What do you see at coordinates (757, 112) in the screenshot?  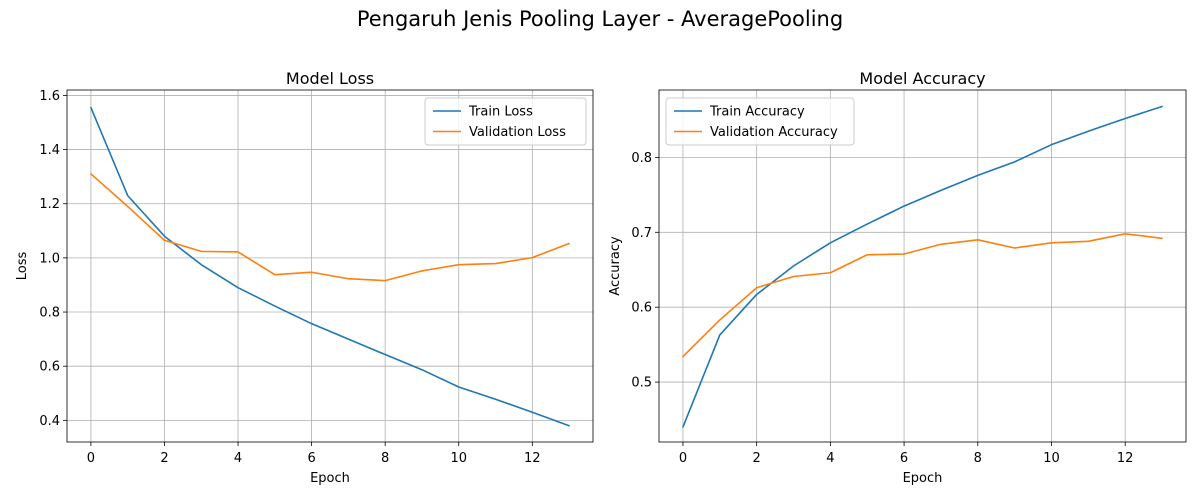 I see `legend-label: Train Accuracy` at bounding box center [757, 112].